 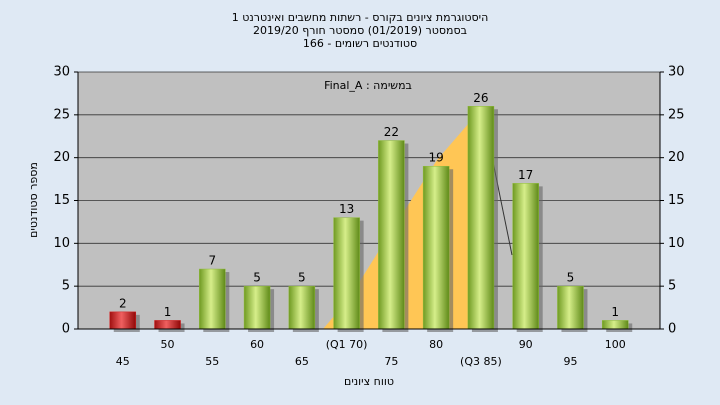 I want to click on x-tick-label: 95, so click(x=570, y=361).